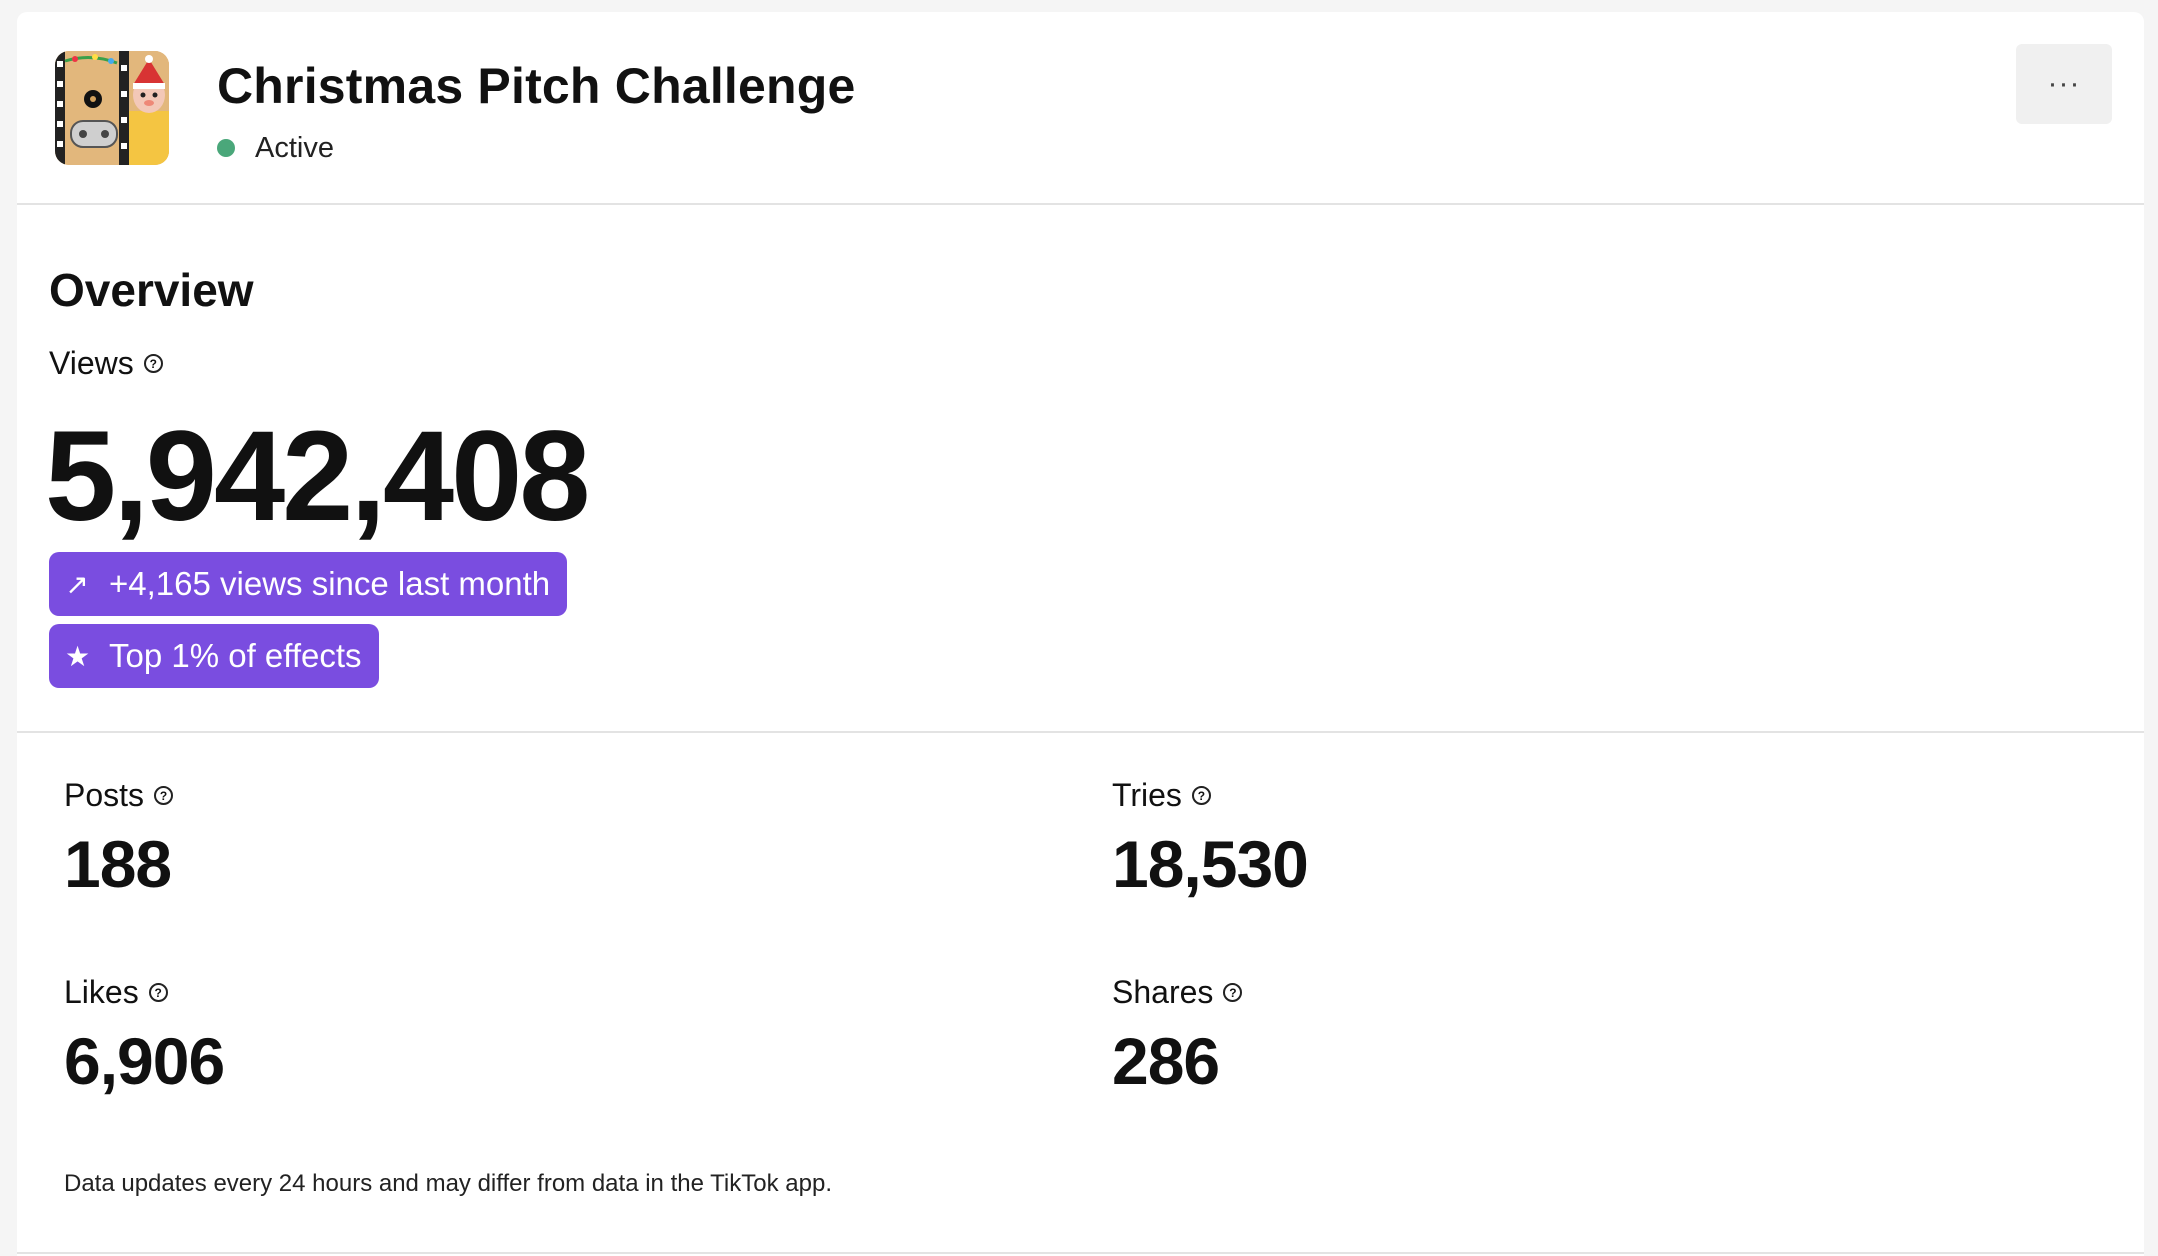 This screenshot has width=2158, height=1256. I want to click on views-label-row: Views ?, so click(106, 363).